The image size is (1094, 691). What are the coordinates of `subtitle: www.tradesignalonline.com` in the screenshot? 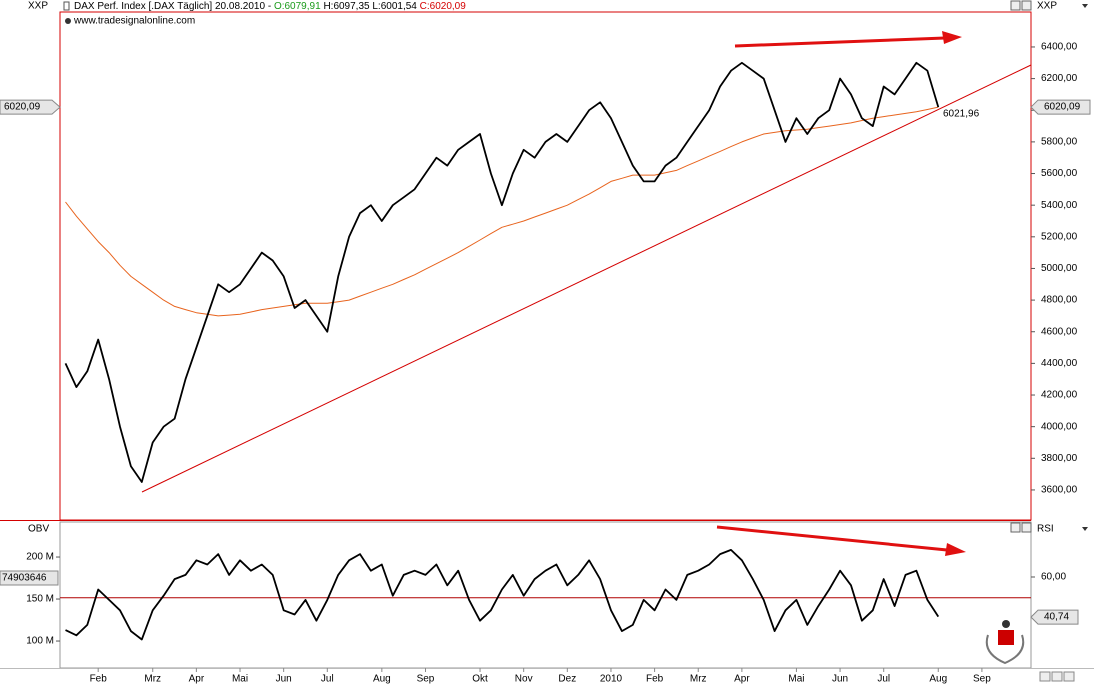 It's located at (134, 21).